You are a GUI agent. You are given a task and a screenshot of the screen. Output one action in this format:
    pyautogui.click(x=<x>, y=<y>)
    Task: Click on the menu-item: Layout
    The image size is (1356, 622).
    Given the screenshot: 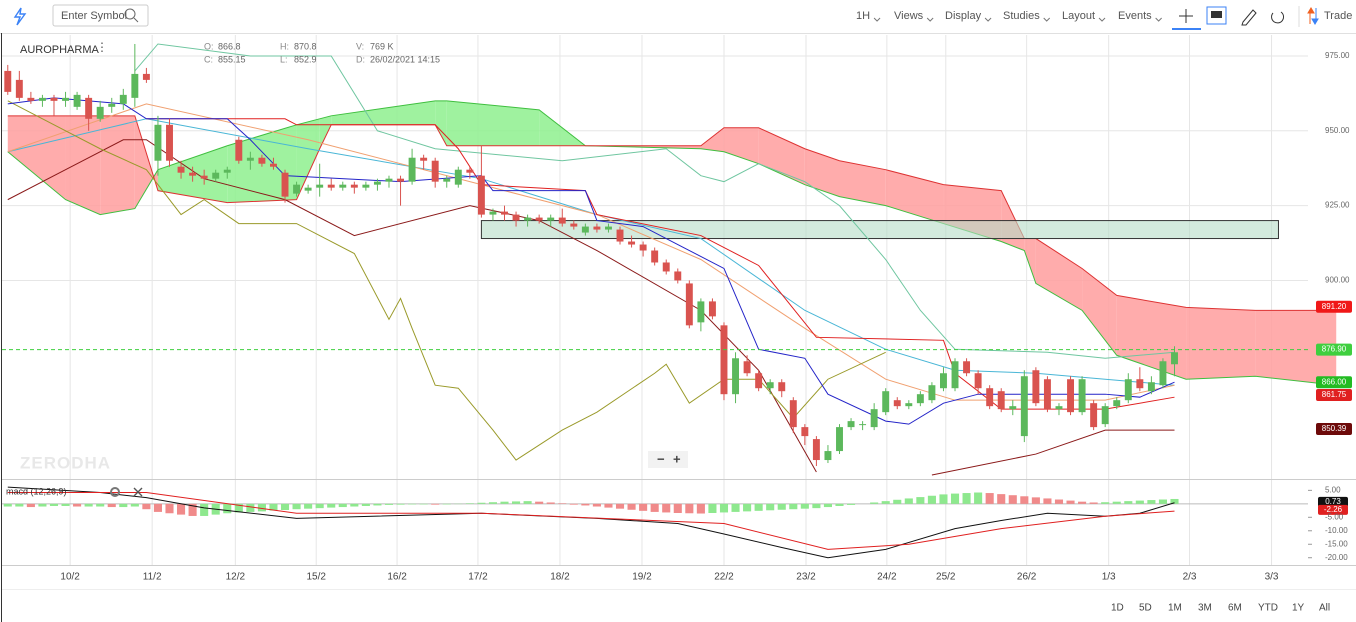 What is the action you would take?
    pyautogui.click(x=1078, y=16)
    